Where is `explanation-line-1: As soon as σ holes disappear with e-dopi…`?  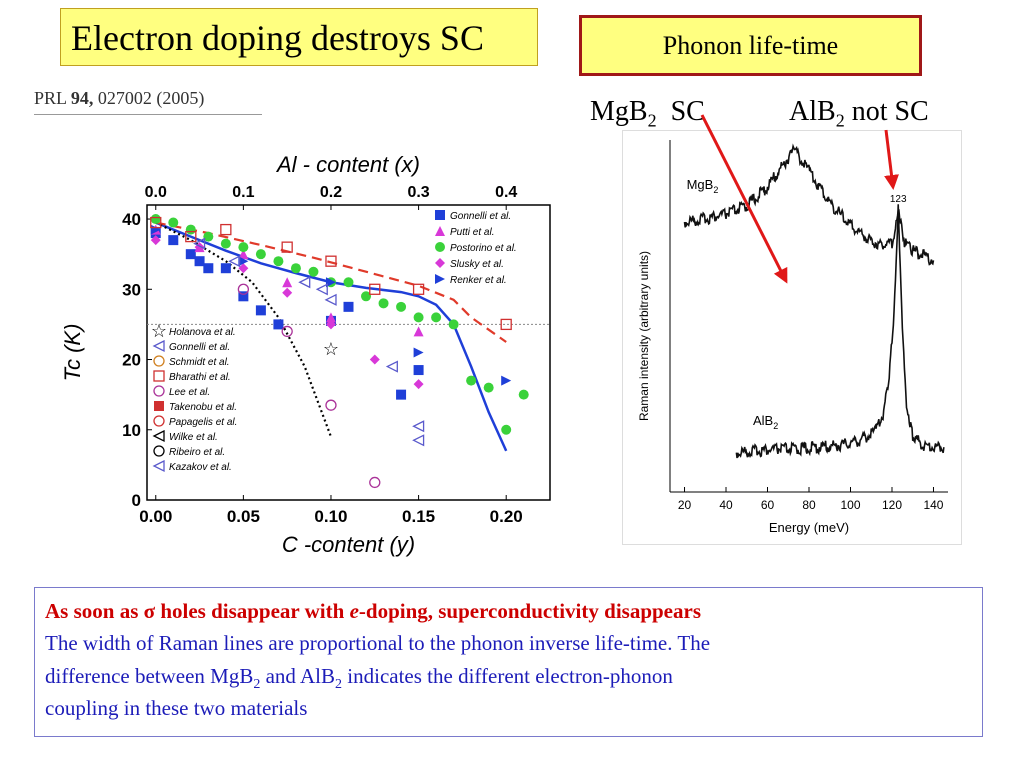 explanation-line-1: As soon as σ holes disappear with e-dopi… is located at coordinates (508, 611).